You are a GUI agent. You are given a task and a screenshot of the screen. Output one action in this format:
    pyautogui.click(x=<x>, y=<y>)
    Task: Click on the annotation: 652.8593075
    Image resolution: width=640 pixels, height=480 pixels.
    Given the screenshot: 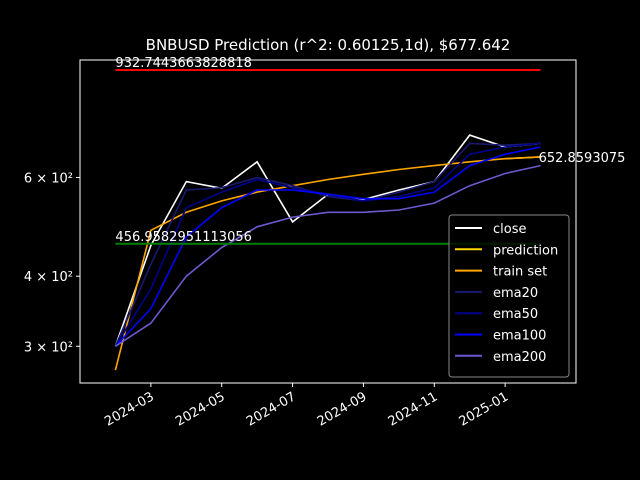 What is the action you would take?
    pyautogui.click(x=582, y=158)
    